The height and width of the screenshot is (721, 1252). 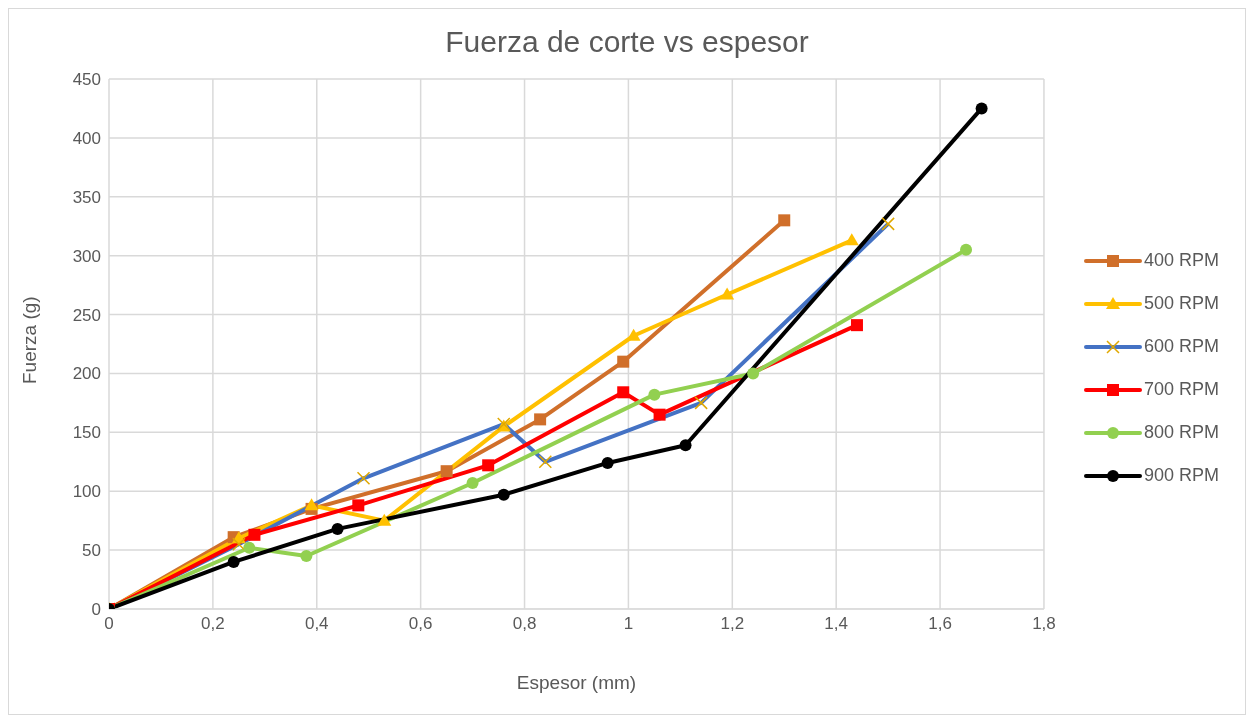 What do you see at coordinates (940, 624) in the screenshot?
I see `x-tick-label: 1,6` at bounding box center [940, 624].